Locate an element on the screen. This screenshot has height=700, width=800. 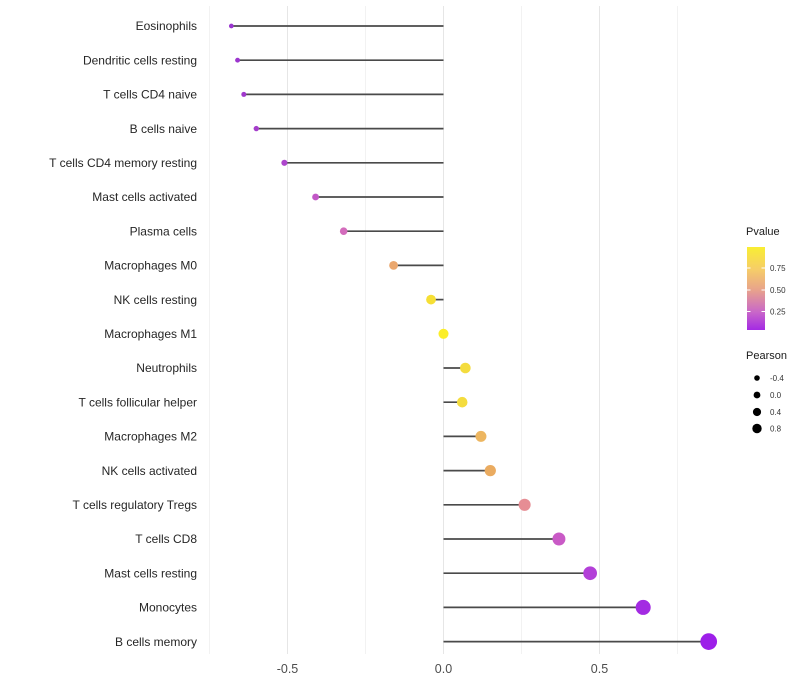
category-label: Dendritic cells resting is located at coordinates (140, 60).